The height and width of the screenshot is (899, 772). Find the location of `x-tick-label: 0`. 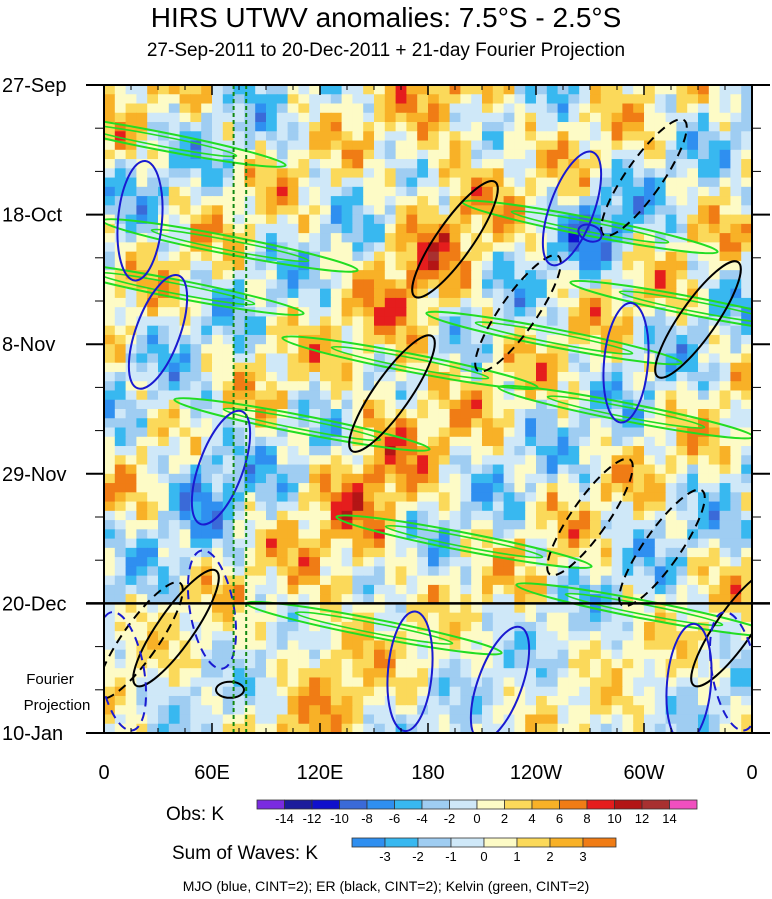

x-tick-label: 0 is located at coordinates (103, 773).